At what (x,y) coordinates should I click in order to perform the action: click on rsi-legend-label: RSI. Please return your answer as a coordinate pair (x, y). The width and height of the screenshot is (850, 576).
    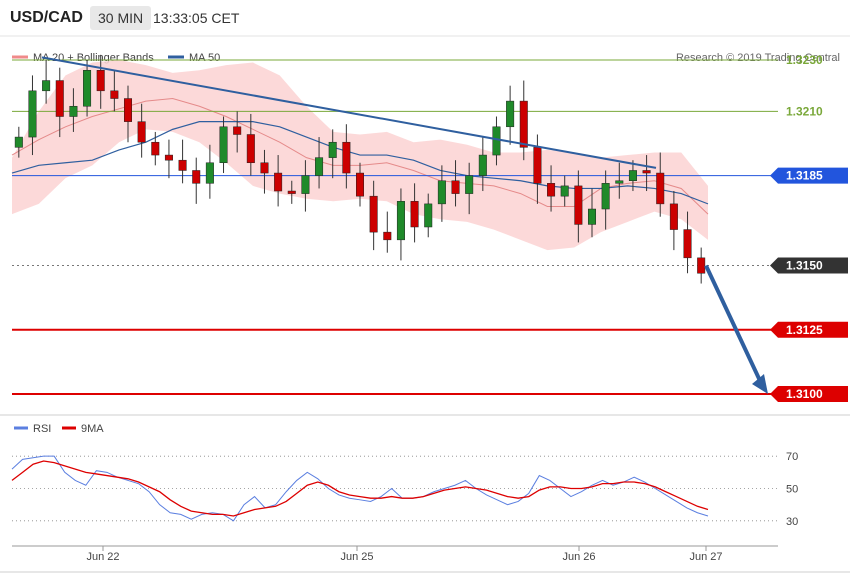
    Looking at the image, I should click on (42, 429).